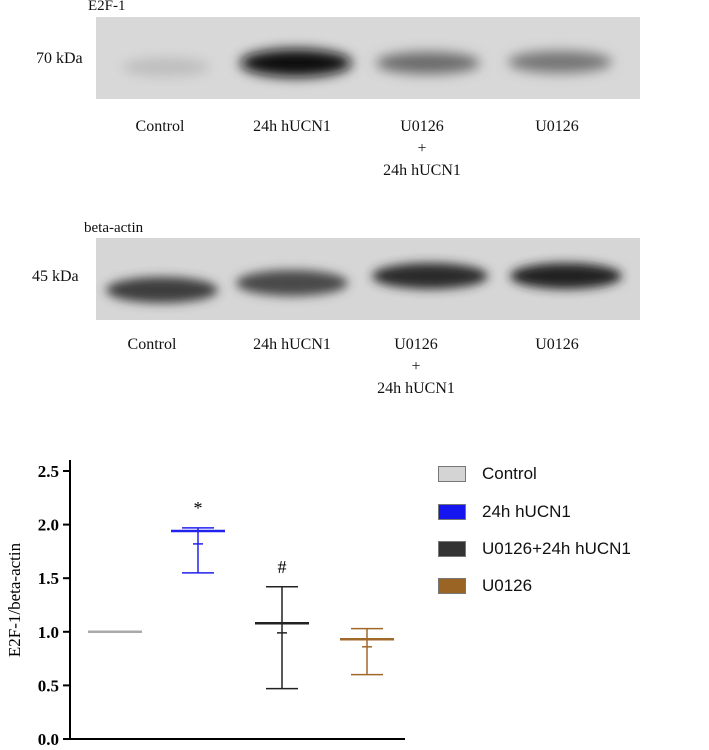 This screenshot has width=709, height=750. What do you see at coordinates (557, 127) in the screenshot?
I see `lane-label-u0126-1: U0126` at bounding box center [557, 127].